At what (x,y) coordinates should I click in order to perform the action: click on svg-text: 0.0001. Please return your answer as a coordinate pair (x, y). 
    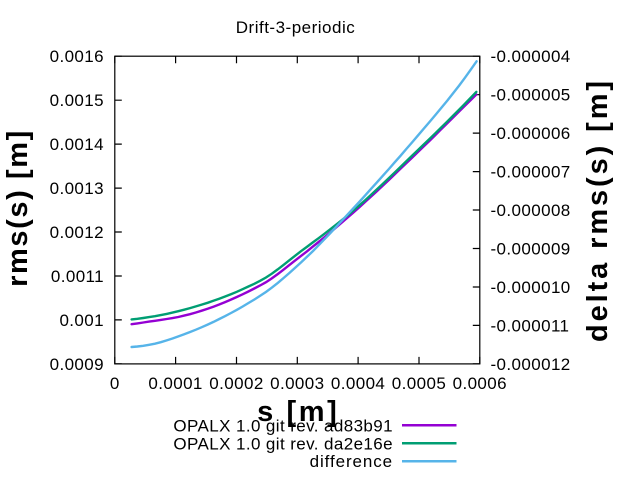
    Looking at the image, I should click on (175, 383).